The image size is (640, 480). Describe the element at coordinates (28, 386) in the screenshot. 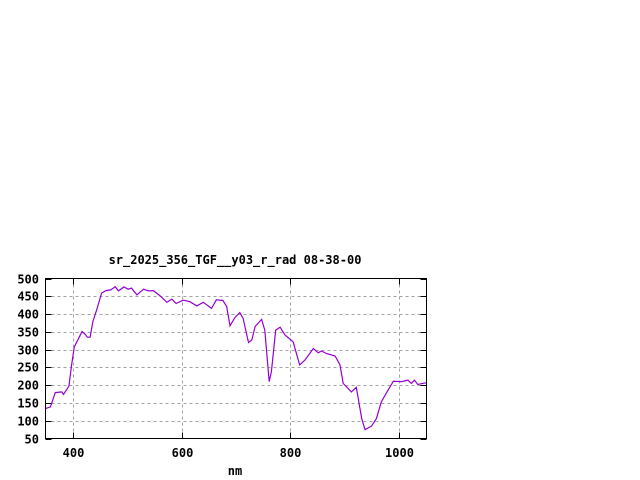

I see `y-tick-label: 200` at that location.